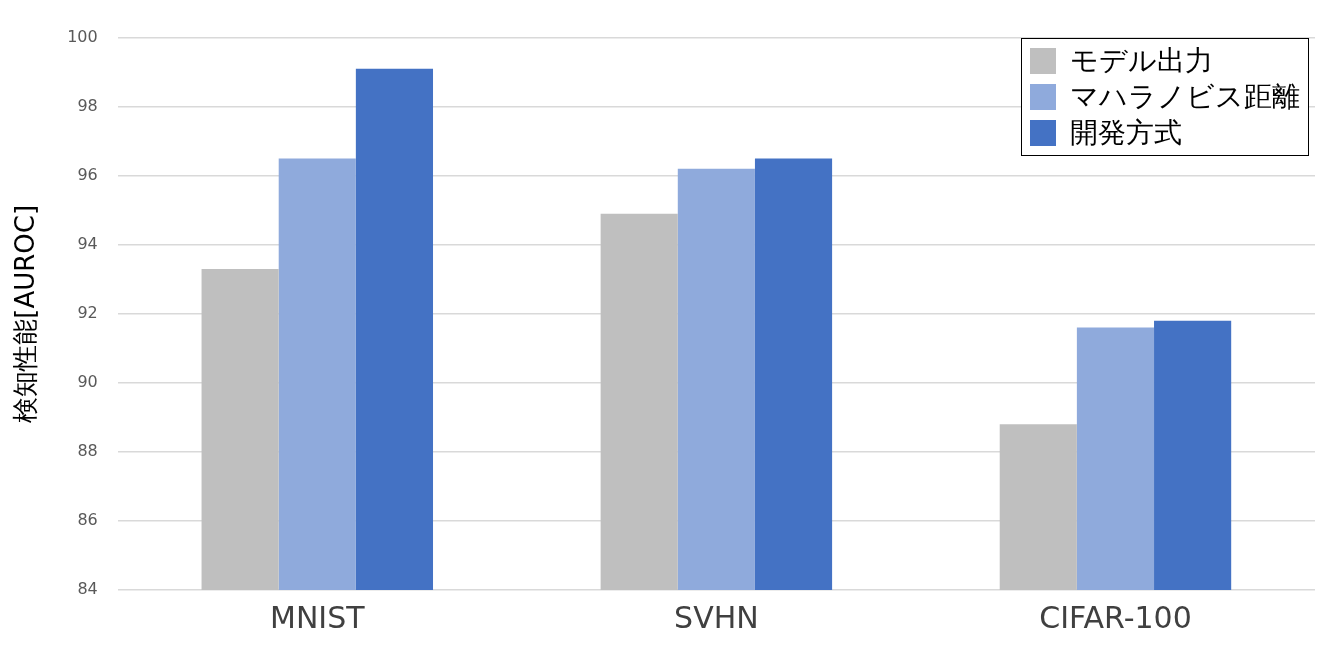  I want to click on y-tick-label: 100, so click(82, 36).